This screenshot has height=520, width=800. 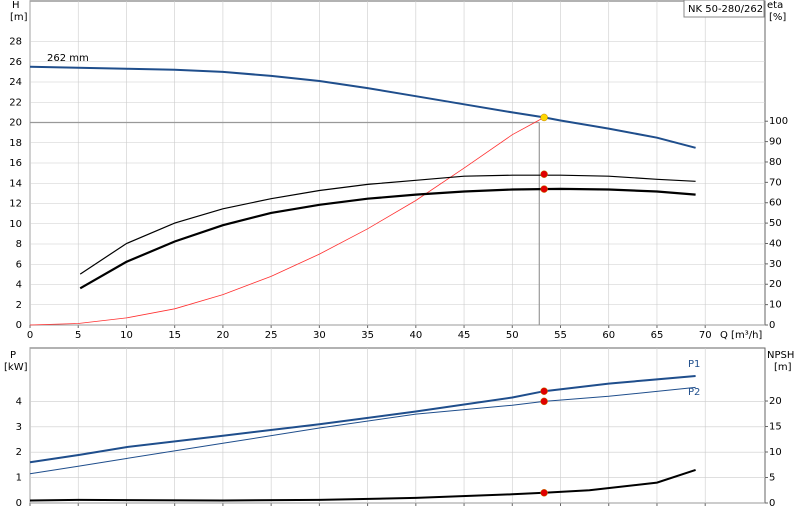 I want to click on title-box, so click(x=724, y=9).